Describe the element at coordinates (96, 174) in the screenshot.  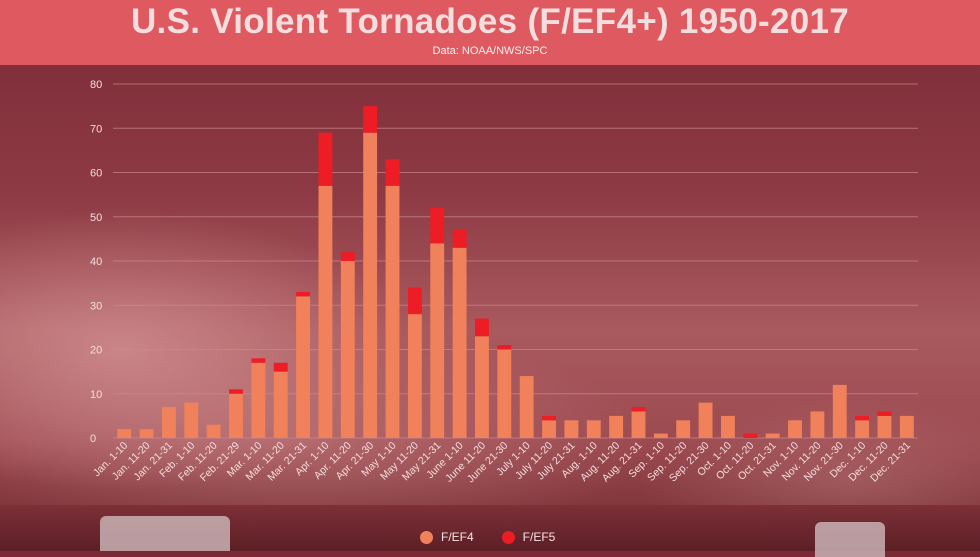
I see `y-tick-label: 60` at that location.